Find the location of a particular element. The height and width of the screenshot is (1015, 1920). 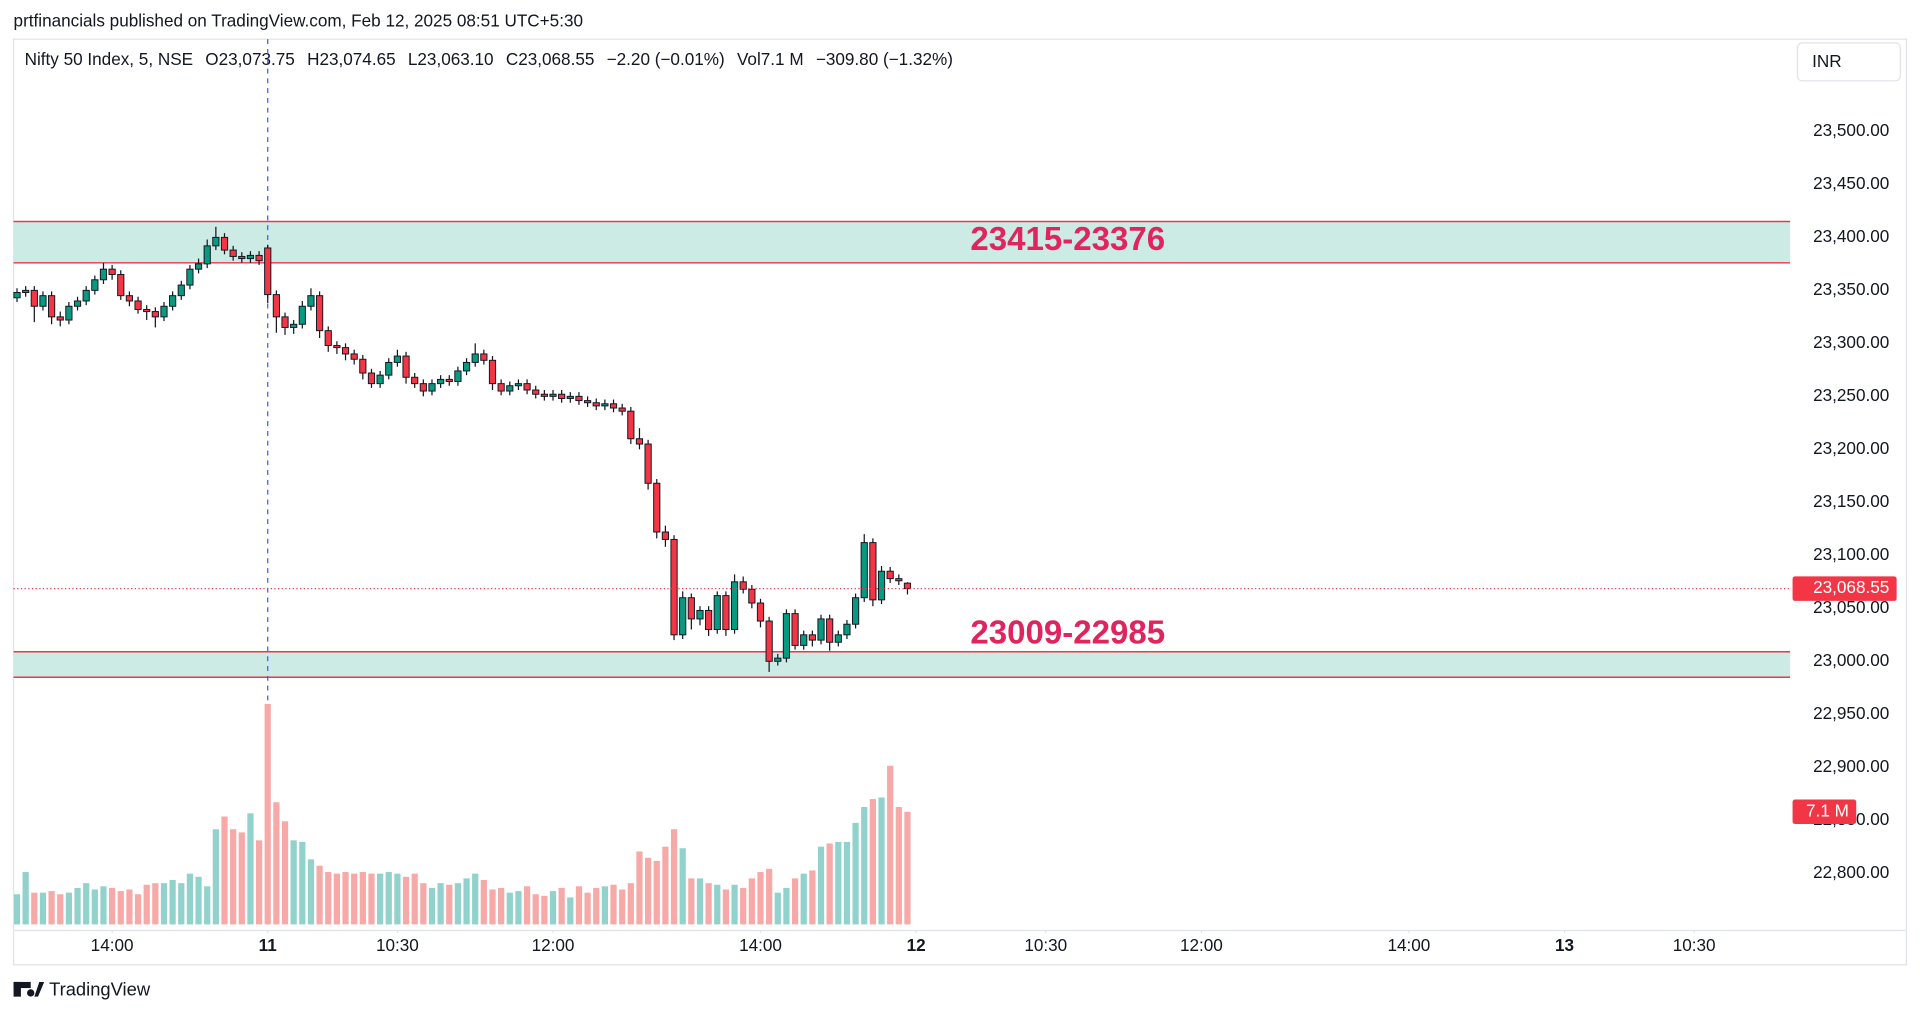

zone-label: 23415-23376 is located at coordinates (1067, 239).